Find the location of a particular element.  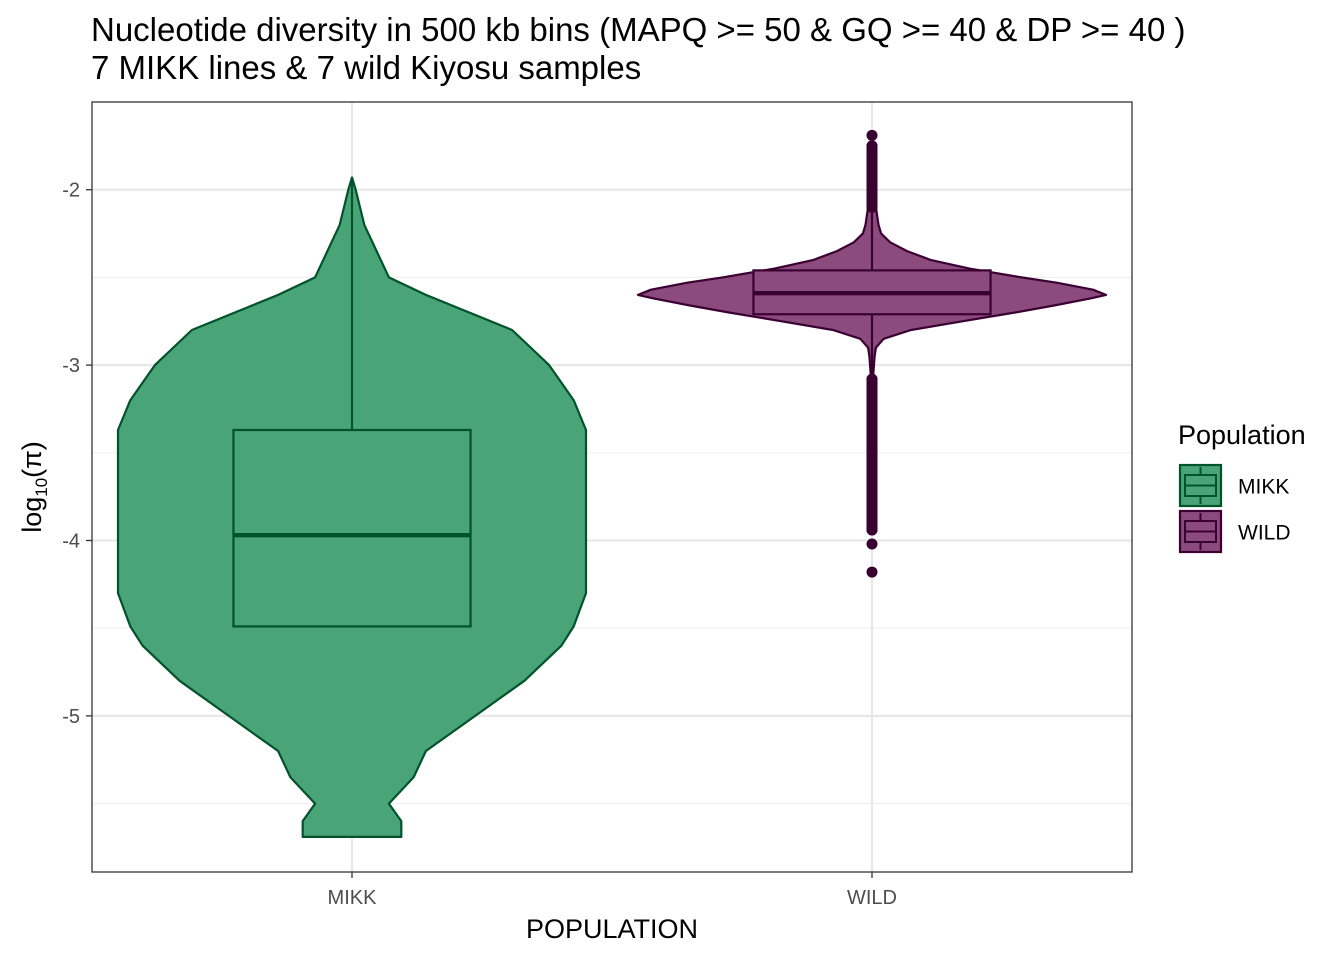

legend: Population MIKK WILD is located at coordinates (1242, 487).